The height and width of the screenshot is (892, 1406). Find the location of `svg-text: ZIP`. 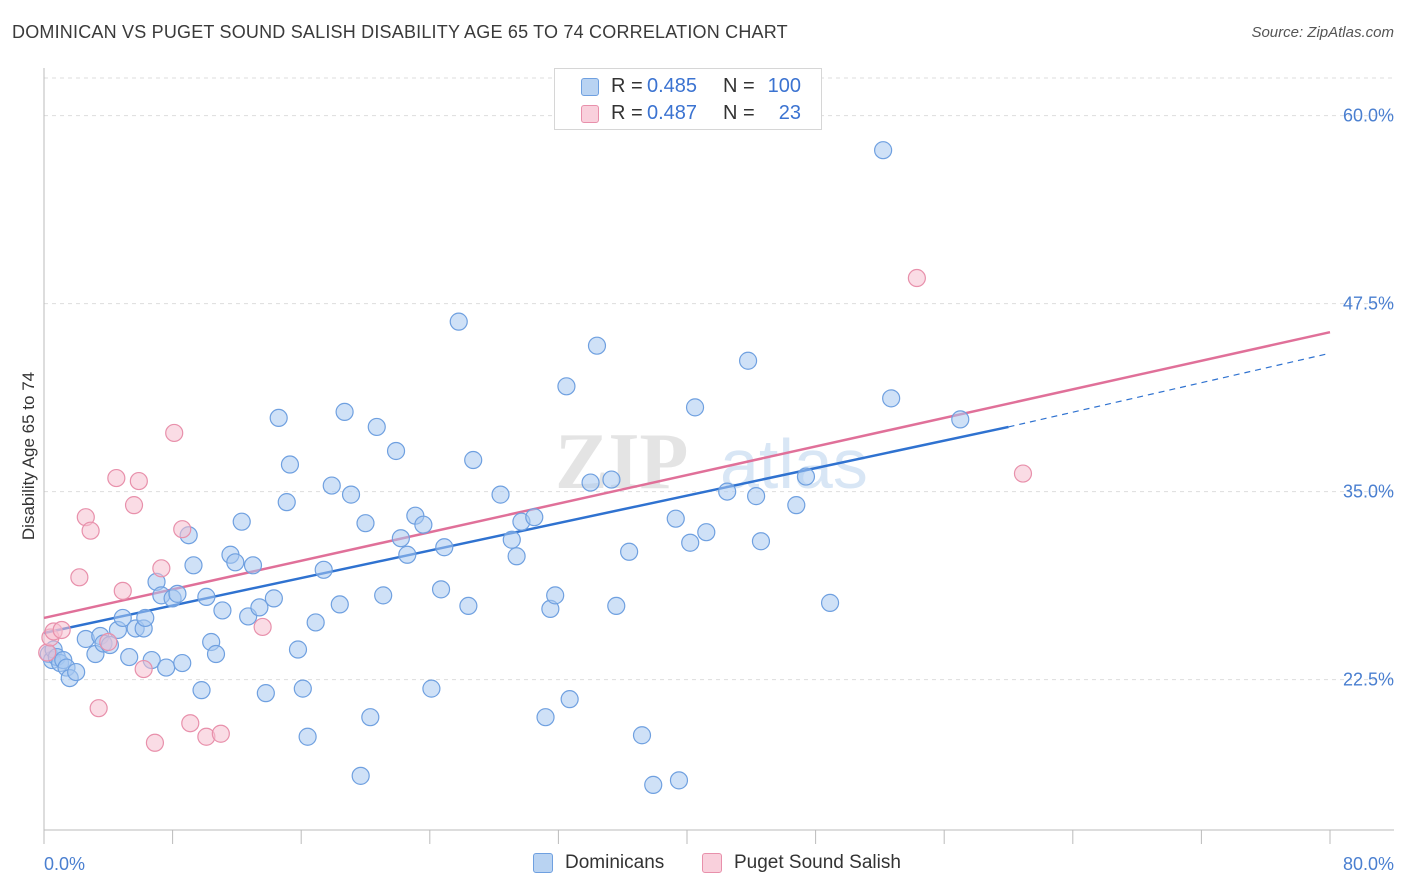

svg-text: ZIP is located at coordinates (621, 462).